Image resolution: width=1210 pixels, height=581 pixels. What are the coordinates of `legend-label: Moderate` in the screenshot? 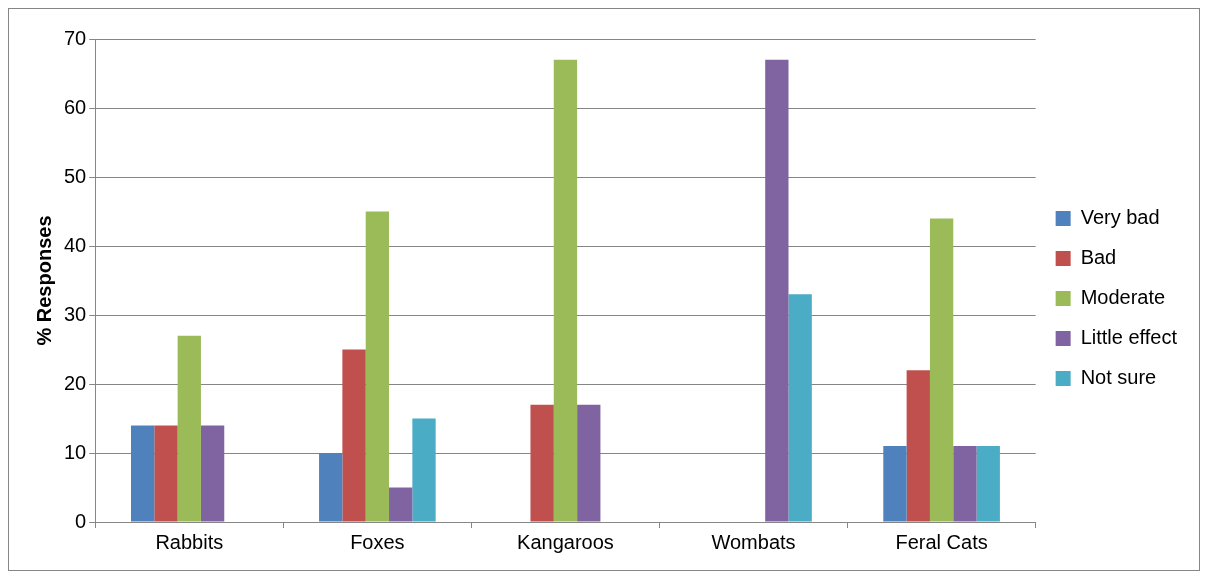 It's located at (1123, 297).